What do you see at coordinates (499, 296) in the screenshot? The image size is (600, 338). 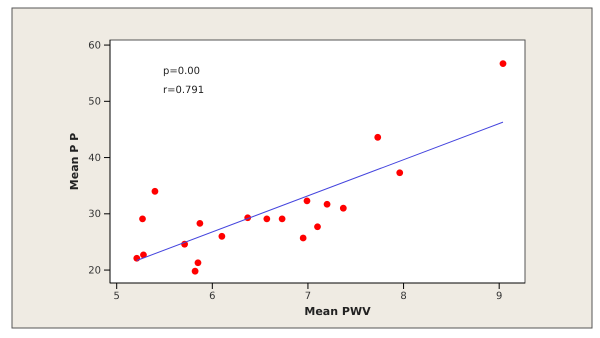 I see `x-tick-label: 9` at bounding box center [499, 296].